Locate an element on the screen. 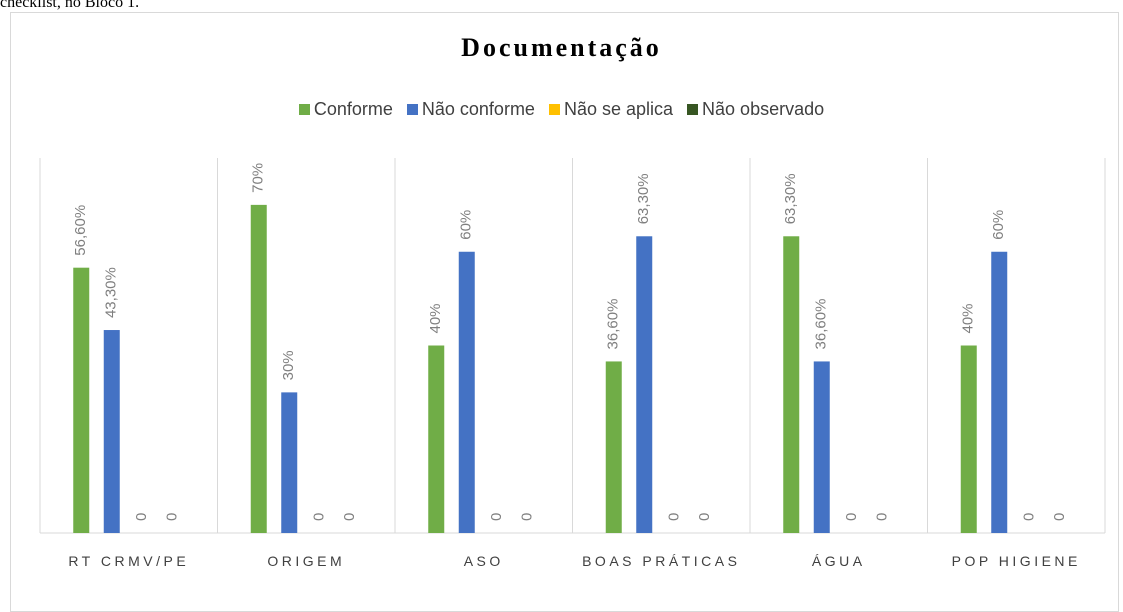 Image resolution: width=1123 pixels, height=612 pixels. x-tick-label: ORIGEM is located at coordinates (306, 561).